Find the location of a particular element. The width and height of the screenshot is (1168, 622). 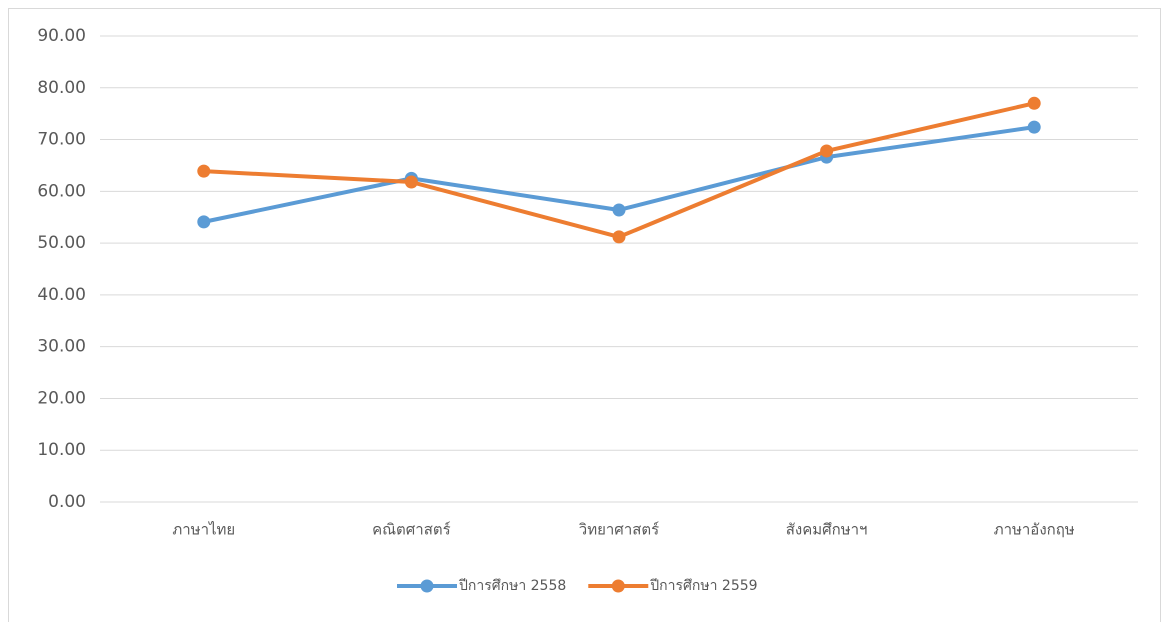

y-tick-label: 30.00 is located at coordinates (61, 347).